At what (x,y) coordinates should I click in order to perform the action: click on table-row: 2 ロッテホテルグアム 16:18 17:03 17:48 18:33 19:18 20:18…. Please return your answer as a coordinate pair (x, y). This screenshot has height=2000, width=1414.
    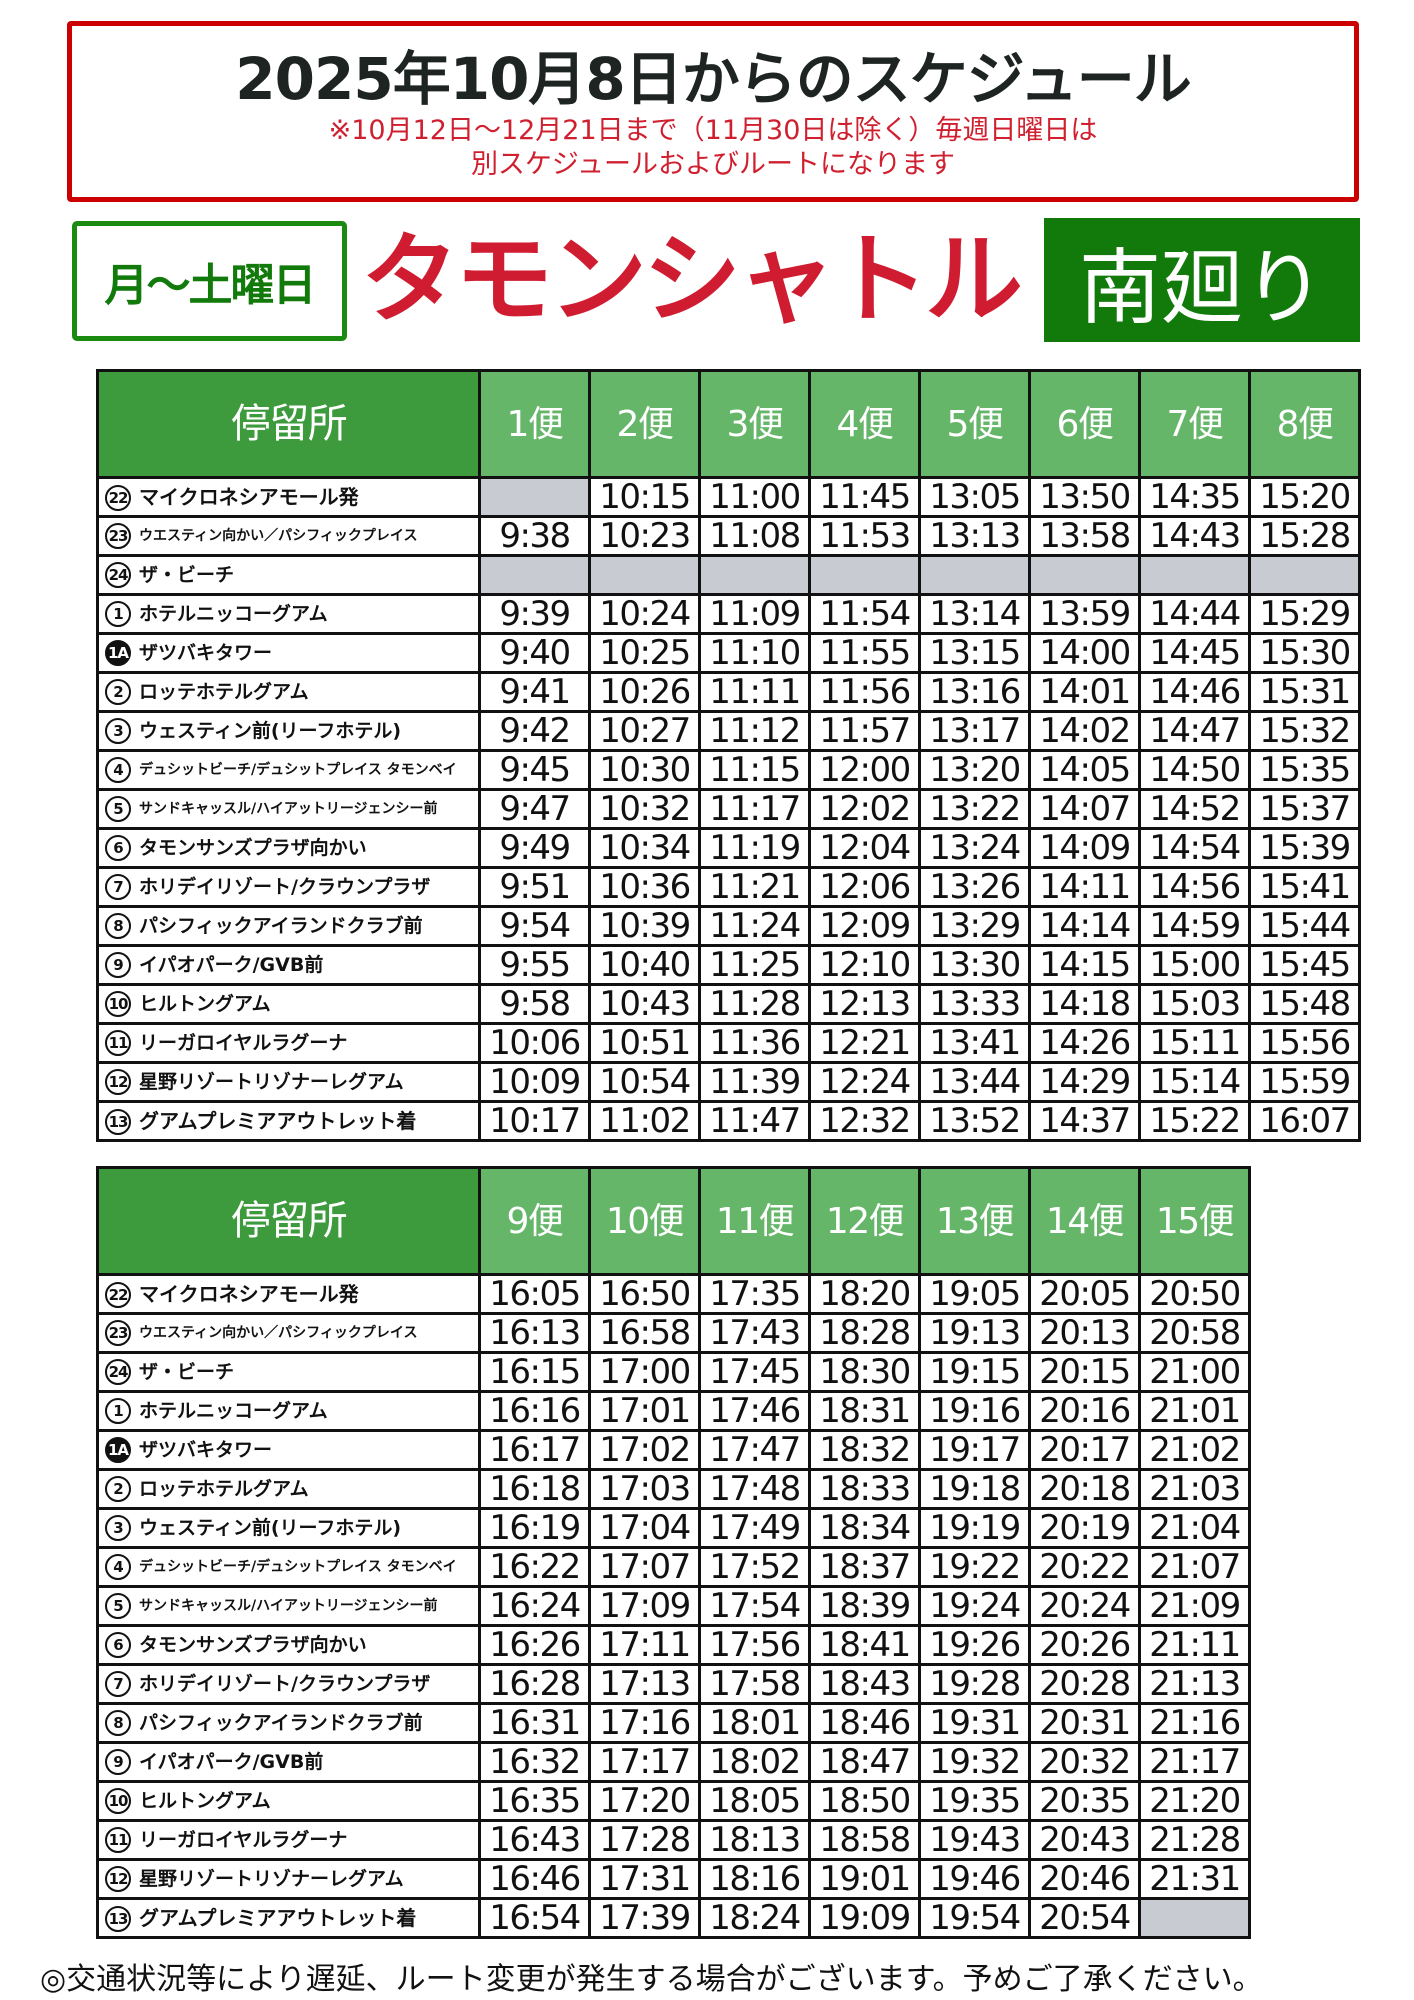
    Looking at the image, I should click on (673, 1489).